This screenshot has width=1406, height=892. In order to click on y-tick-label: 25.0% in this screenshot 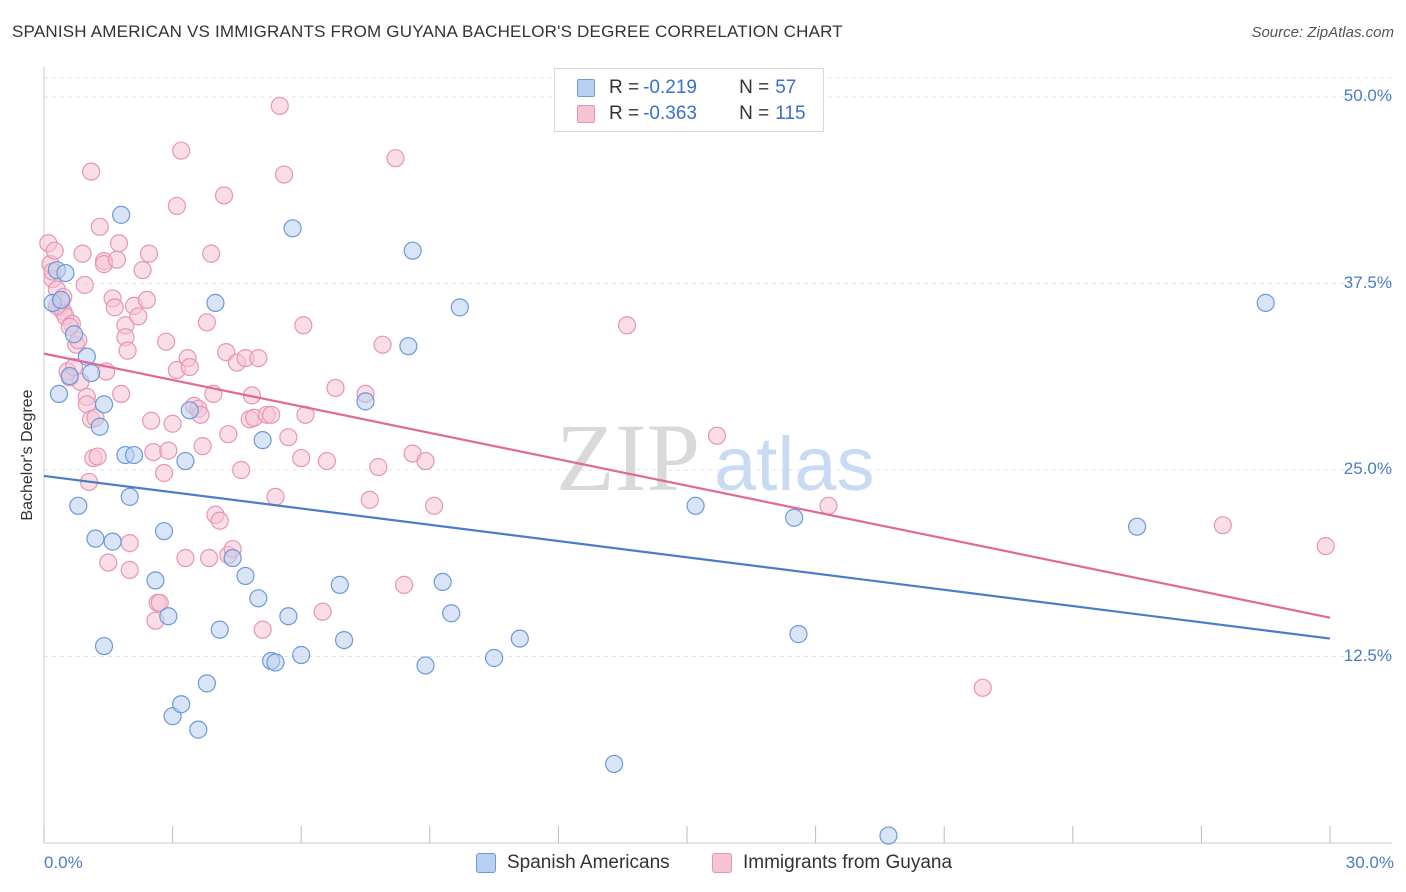, I will do `click(1367, 468)`.